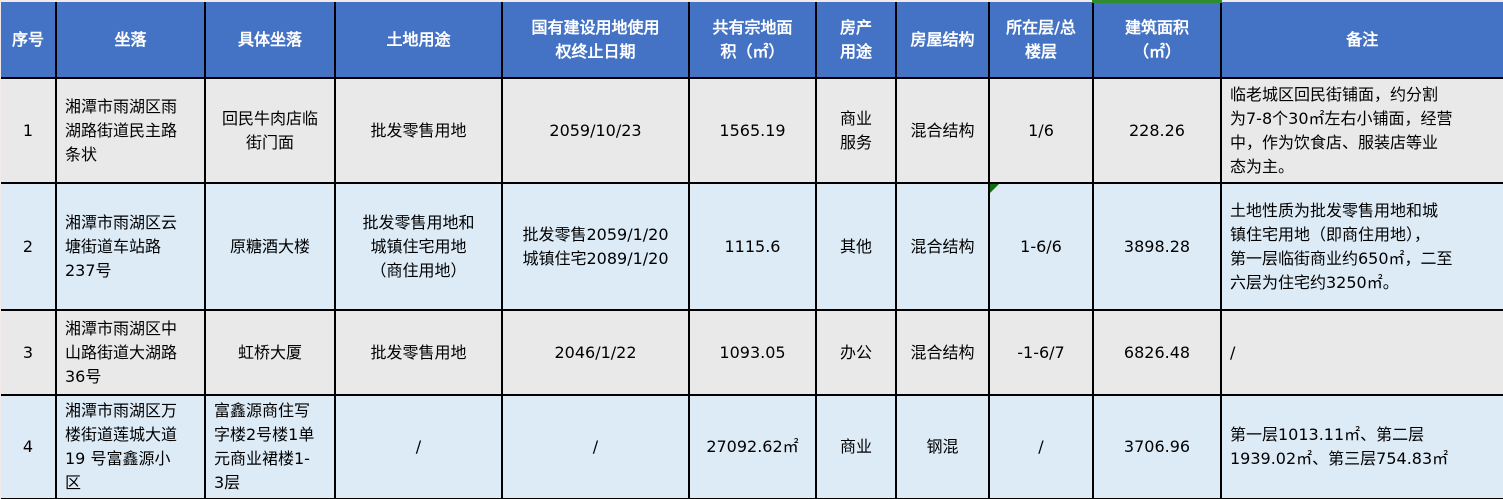  I want to click on cell-land-right-end-date: 2059/10/23, so click(595, 130).